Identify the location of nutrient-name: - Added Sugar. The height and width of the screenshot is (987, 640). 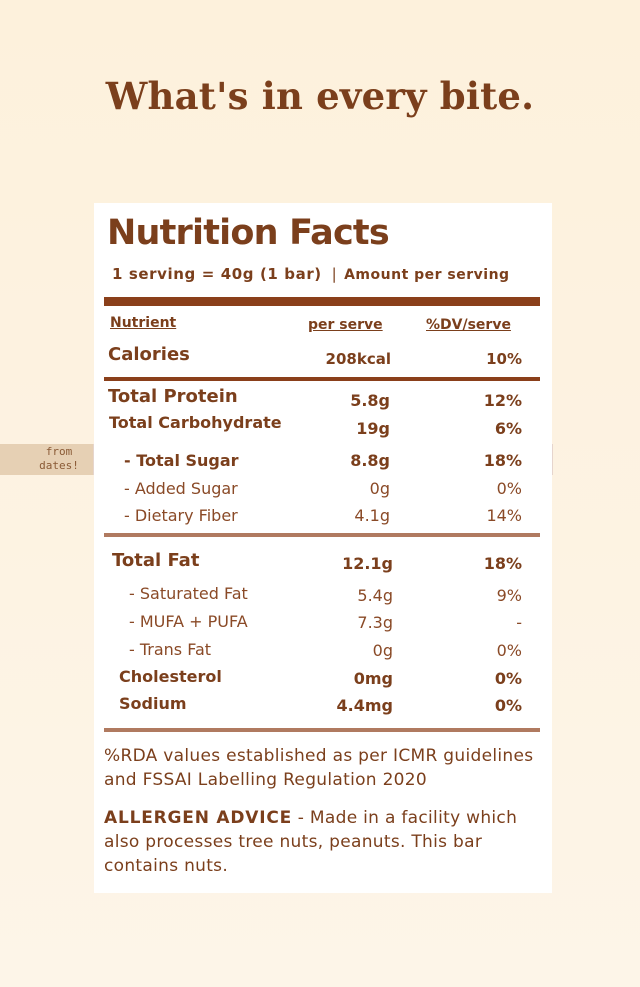
(181, 488).